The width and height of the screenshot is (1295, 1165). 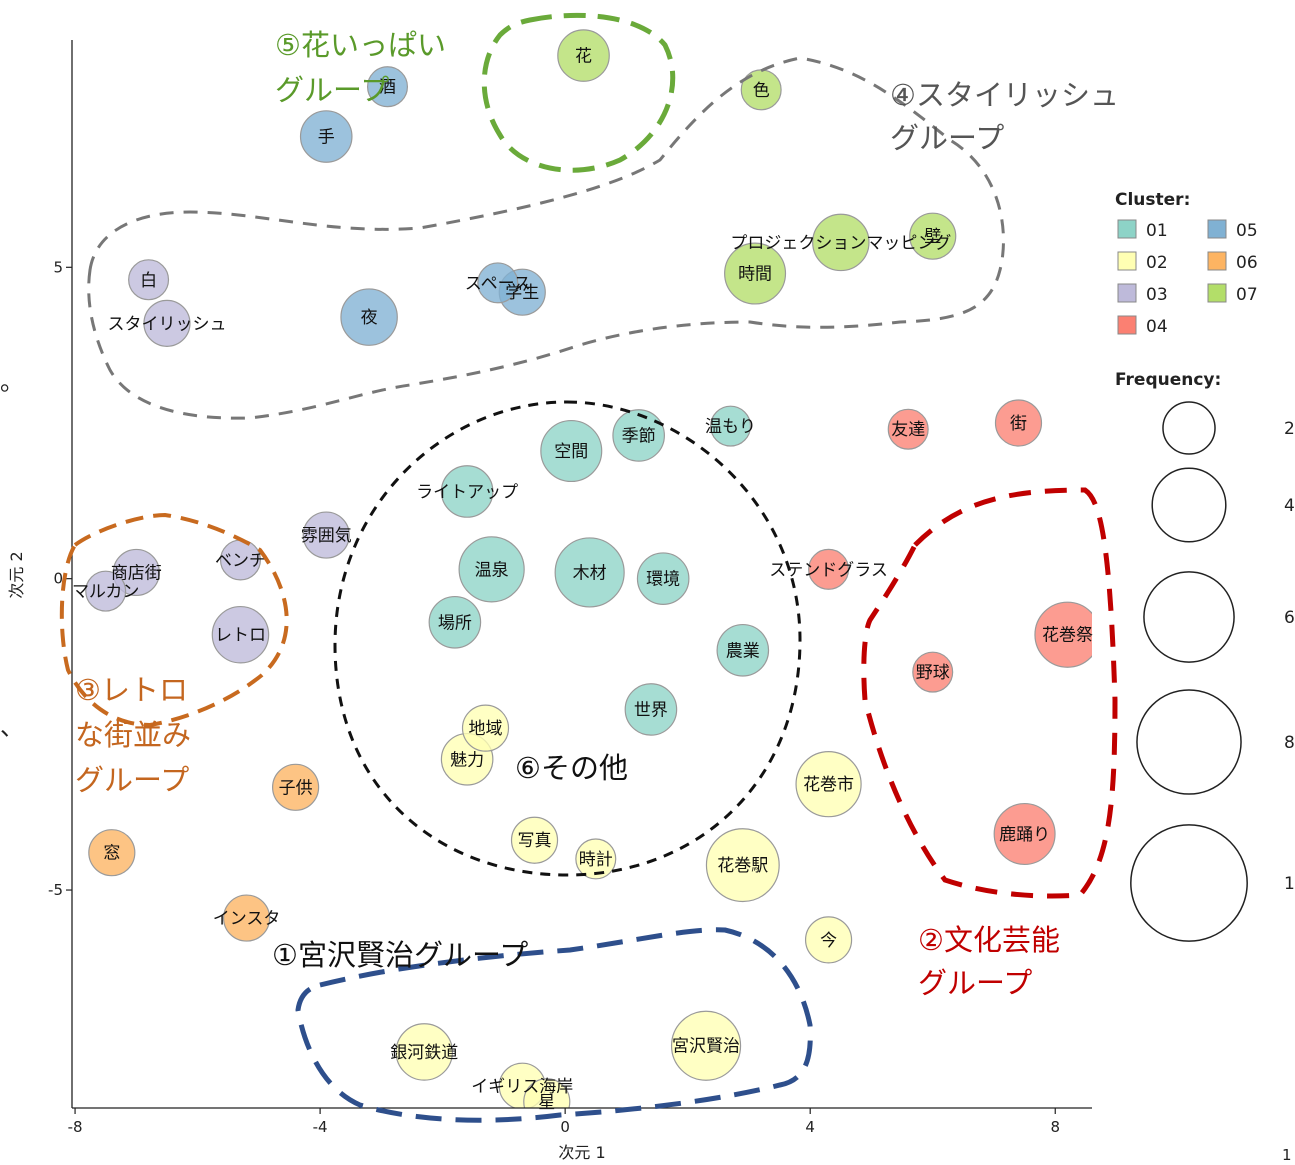 I want to click on page-number: 1, so click(x=1287, y=1155).